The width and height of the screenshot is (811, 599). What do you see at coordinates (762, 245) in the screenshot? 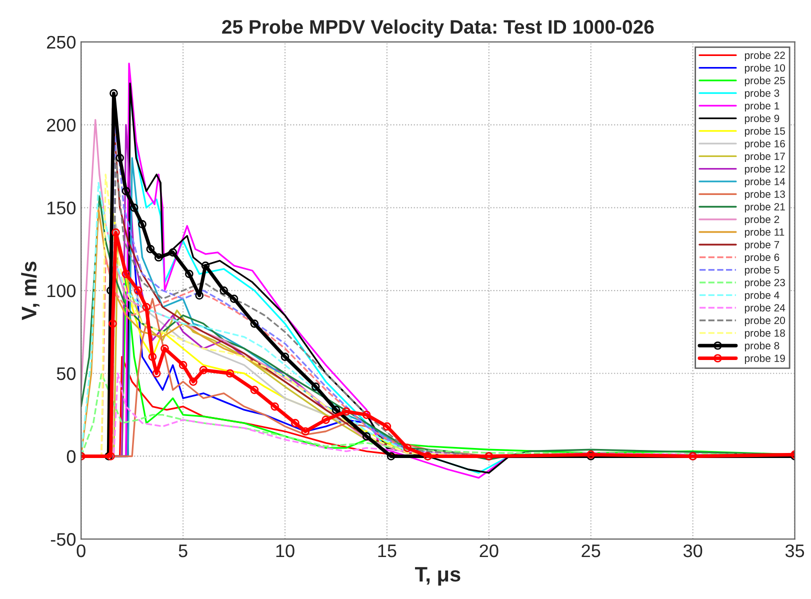
I see `legend-label: probe 7` at bounding box center [762, 245].